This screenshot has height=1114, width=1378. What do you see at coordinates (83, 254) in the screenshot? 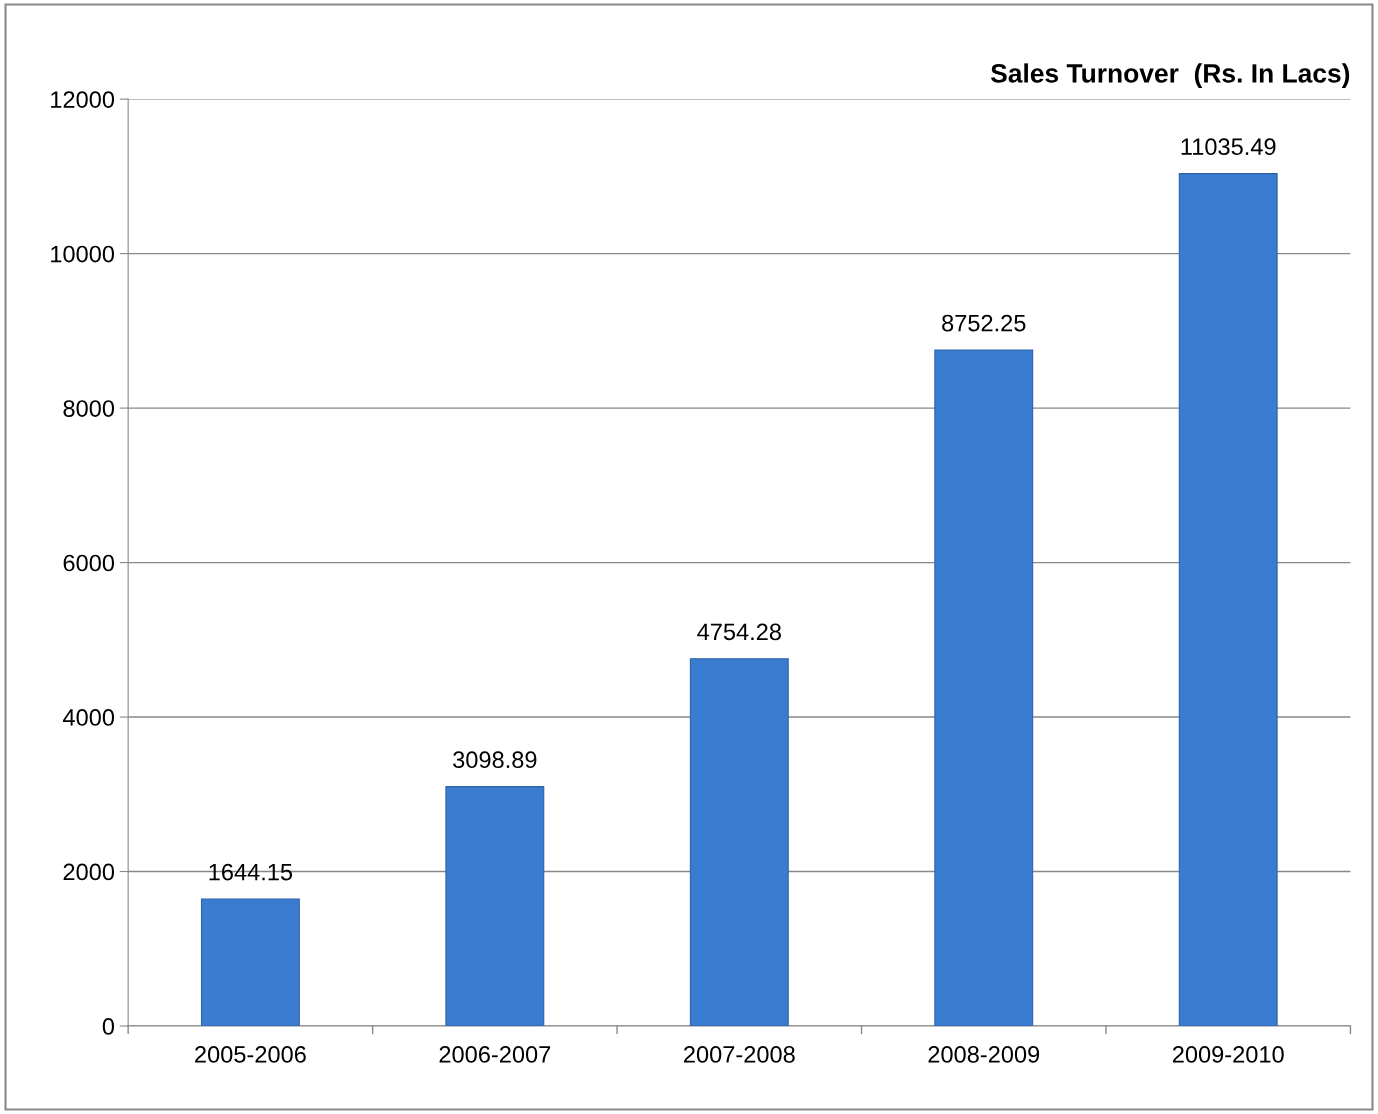
I see `y-tick-label: 10000` at bounding box center [83, 254].